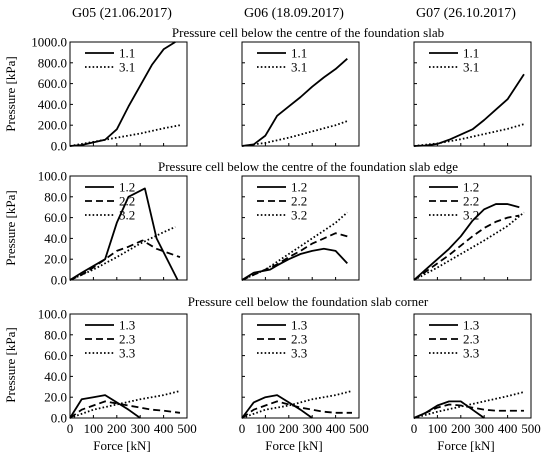 This screenshot has height=456, width=550. Describe the element at coordinates (121, 445) in the screenshot. I see `x-axis-label-g05: Force [kN]` at that location.